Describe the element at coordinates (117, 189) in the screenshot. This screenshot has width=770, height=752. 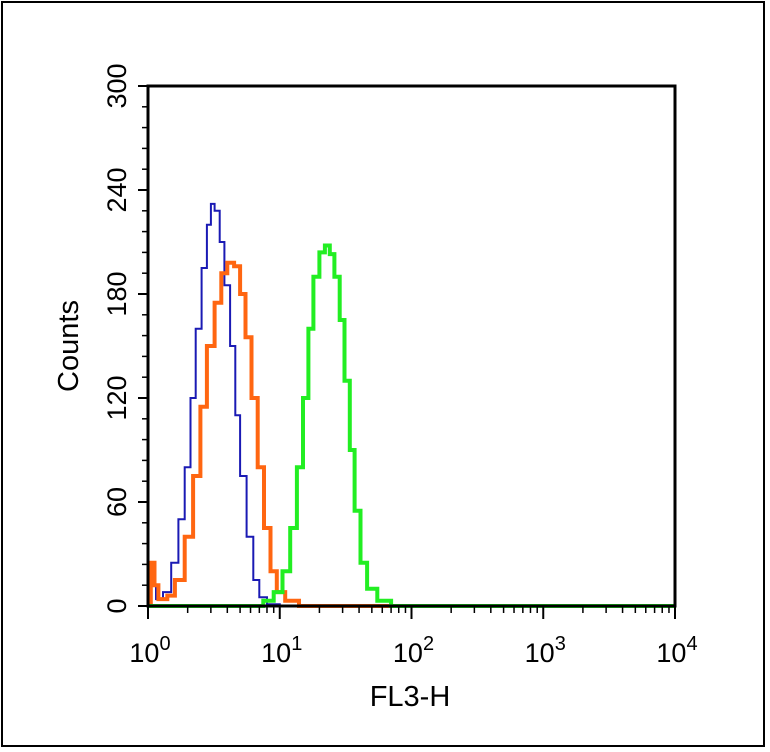
I see `y-tick-label: 240` at that location.